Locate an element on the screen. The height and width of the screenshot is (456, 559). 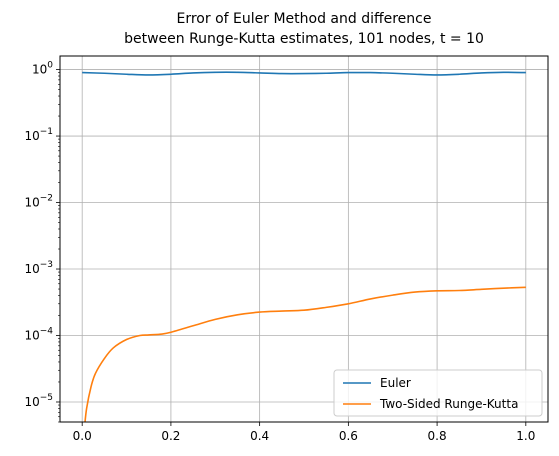
legend: Euler Two-Sided Runge-Kutta is located at coordinates (438, 393).